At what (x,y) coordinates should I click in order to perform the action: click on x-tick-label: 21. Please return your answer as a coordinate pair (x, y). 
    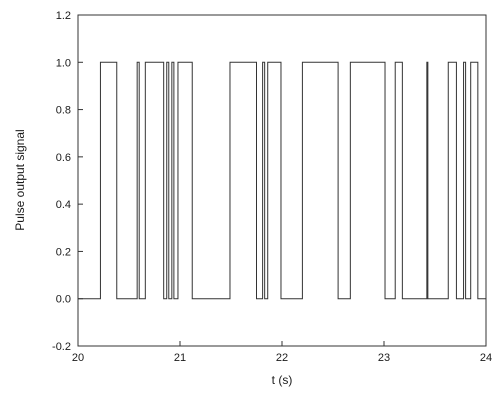
    Looking at the image, I should click on (180, 358).